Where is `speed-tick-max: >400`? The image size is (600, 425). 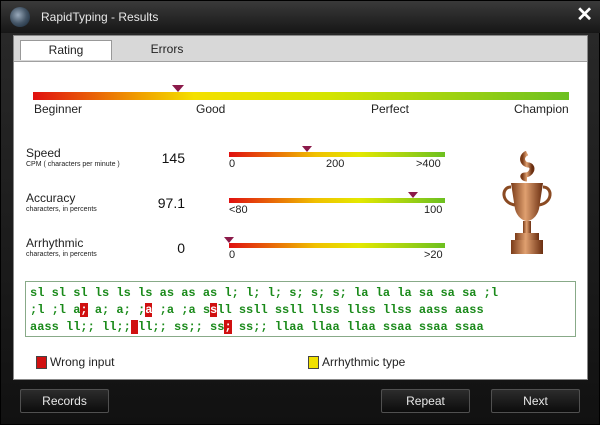 speed-tick-max: >400 is located at coordinates (428, 164).